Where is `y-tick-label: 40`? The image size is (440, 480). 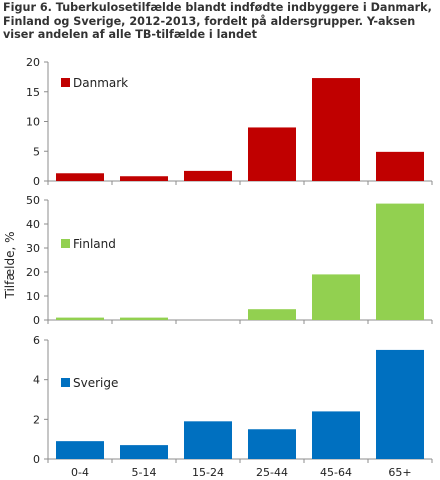 y-tick-label: 40 is located at coordinates (33, 224).